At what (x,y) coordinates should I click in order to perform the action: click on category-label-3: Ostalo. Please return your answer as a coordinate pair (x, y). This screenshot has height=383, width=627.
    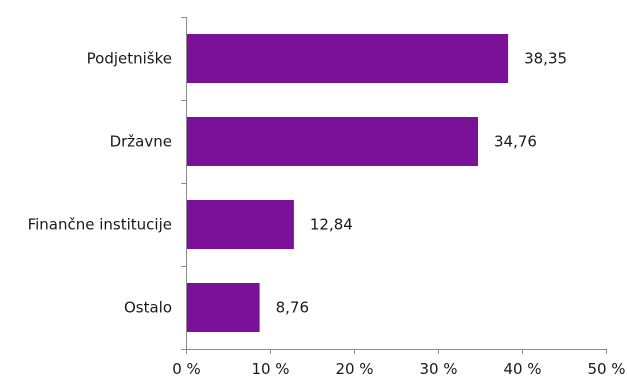
    Looking at the image, I should click on (148, 308).